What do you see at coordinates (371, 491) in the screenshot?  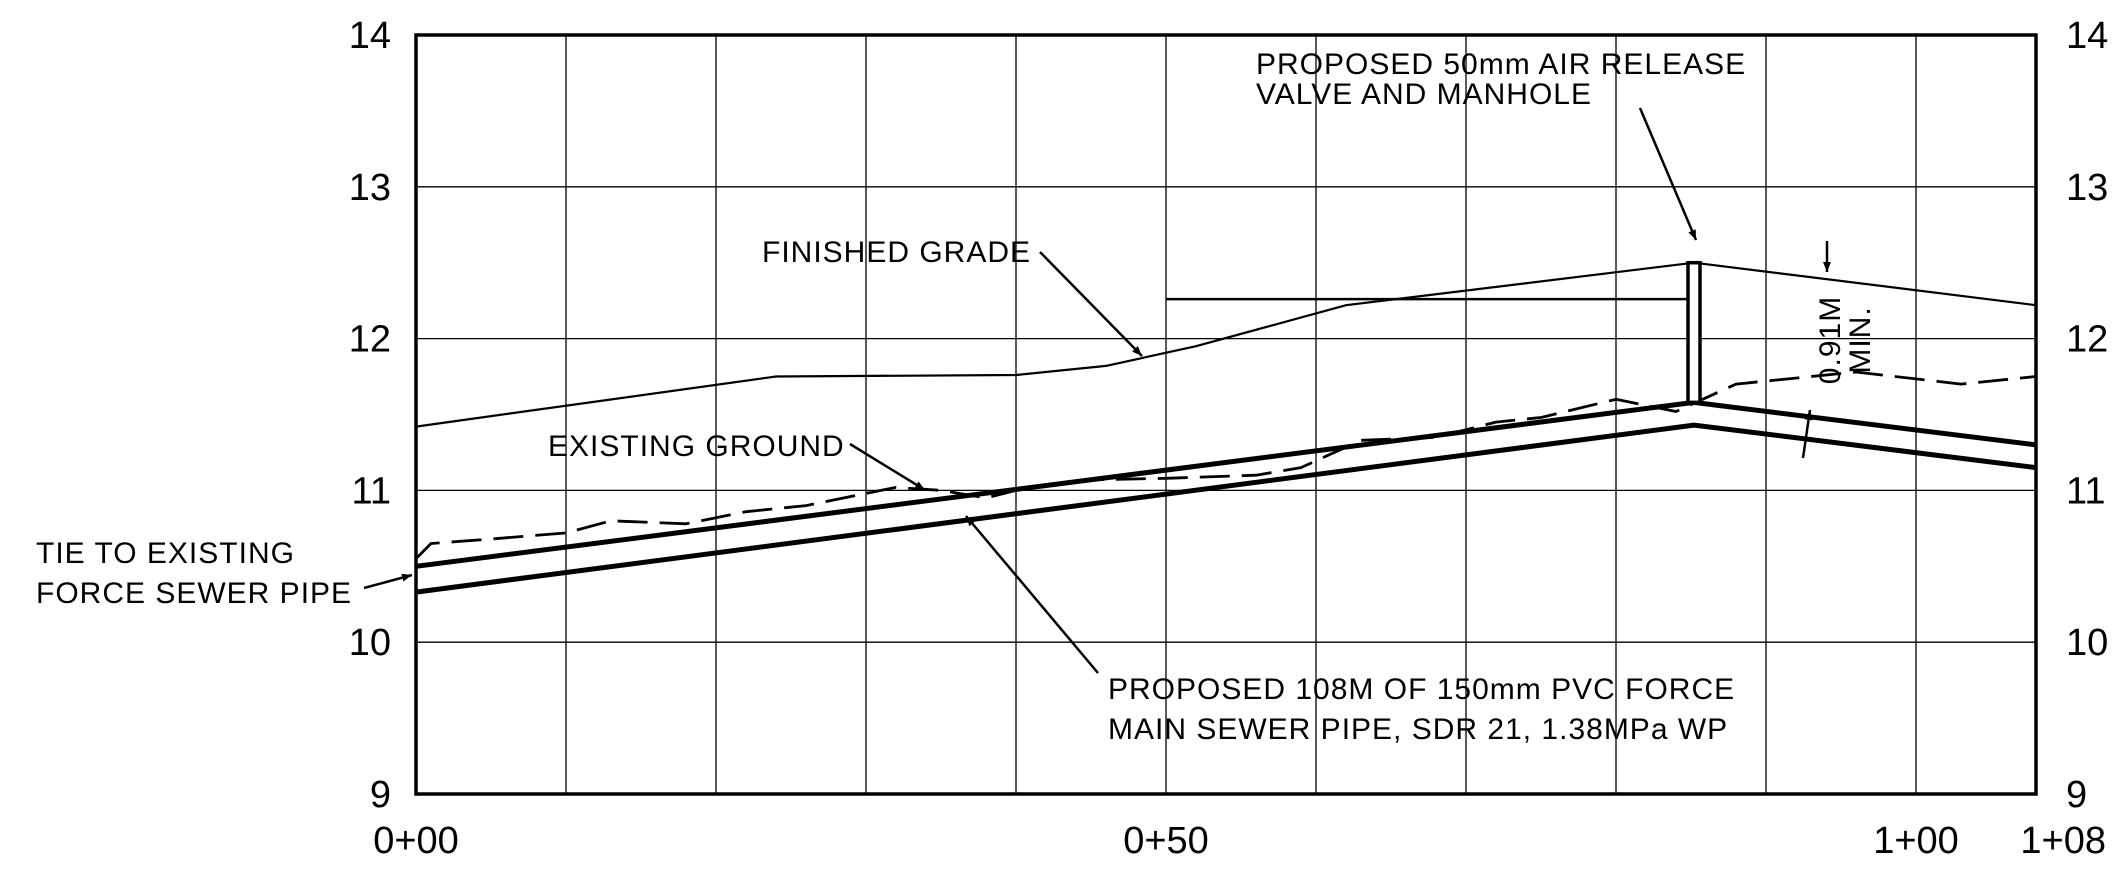 I see `y-tick-label-left: 11` at bounding box center [371, 491].